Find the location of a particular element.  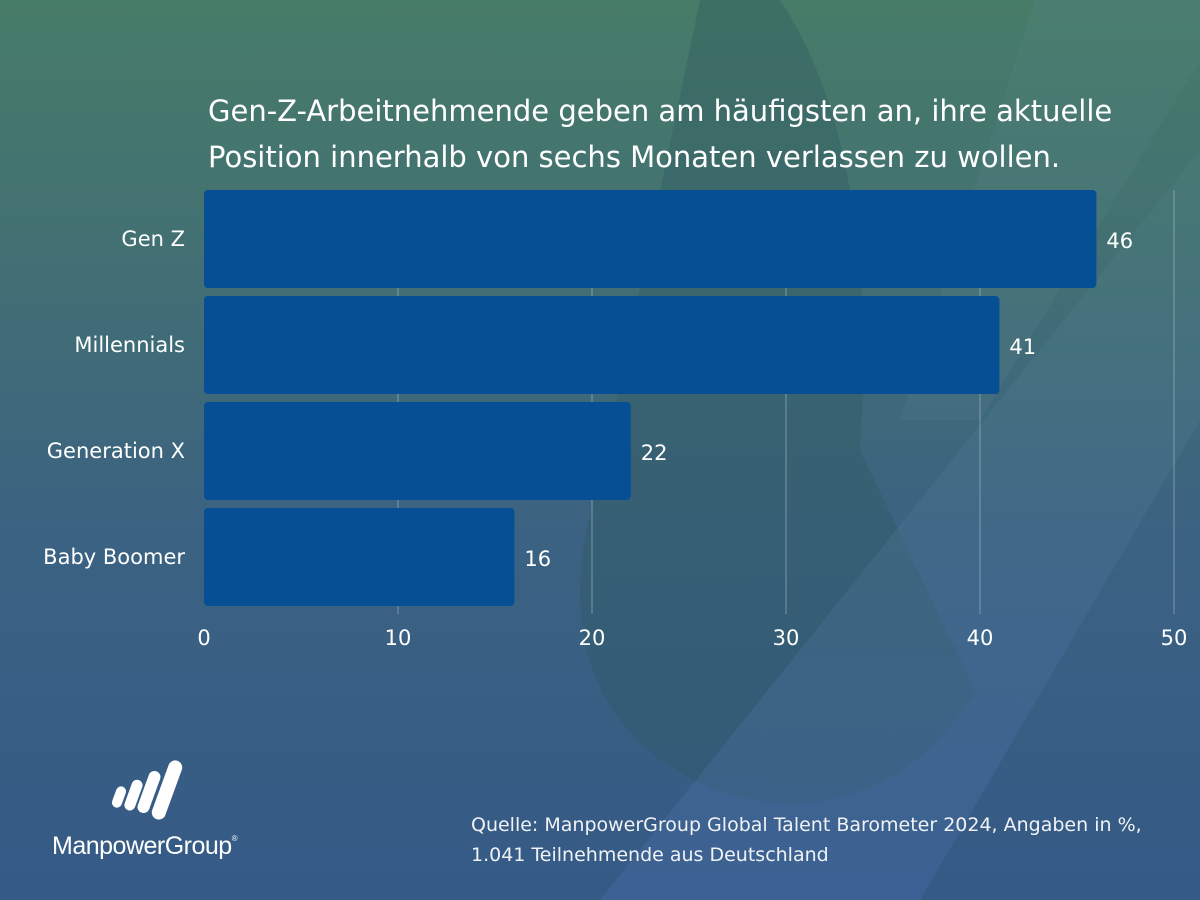

manpowergroup-logo-icon is located at coordinates (147, 790).